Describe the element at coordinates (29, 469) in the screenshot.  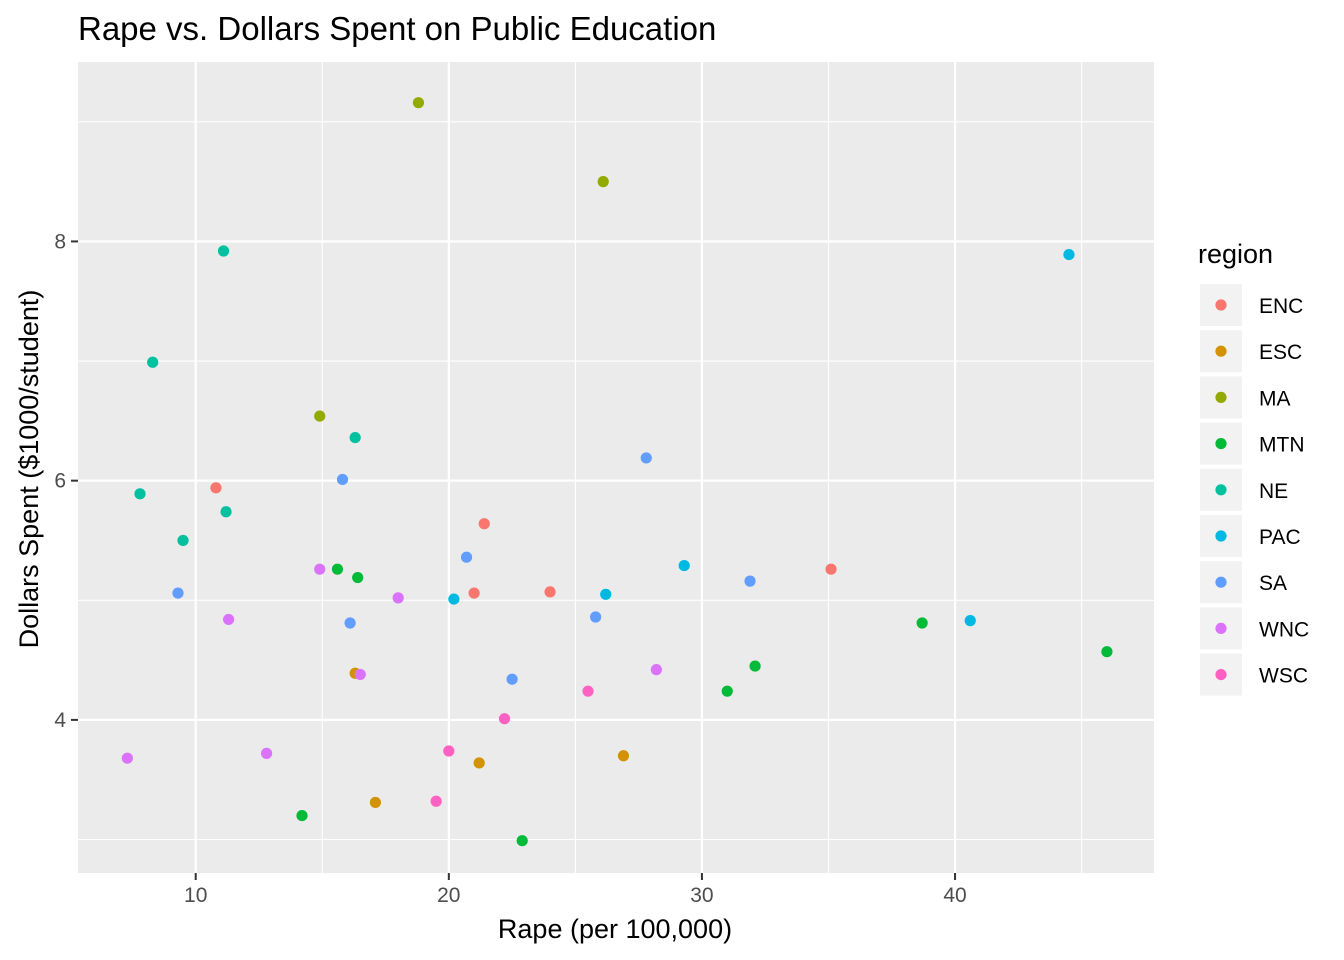
I see `y-axis-title: Dollars Spent ($1000/student)` at that location.